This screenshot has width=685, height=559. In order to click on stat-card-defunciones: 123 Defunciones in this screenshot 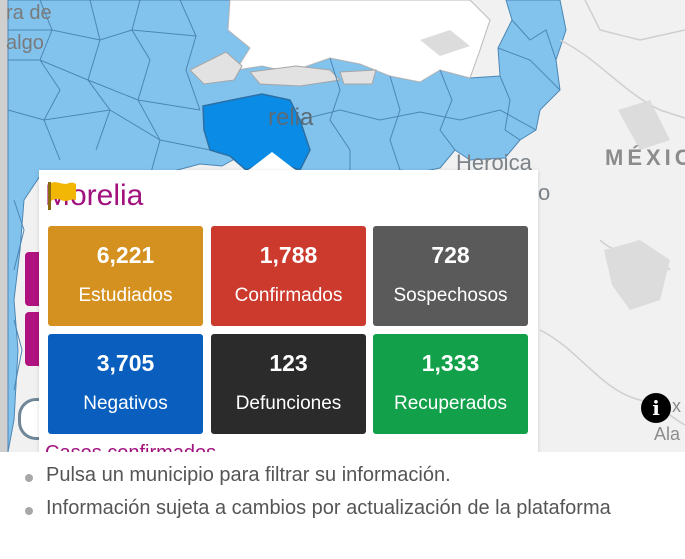, I will do `click(288, 384)`.